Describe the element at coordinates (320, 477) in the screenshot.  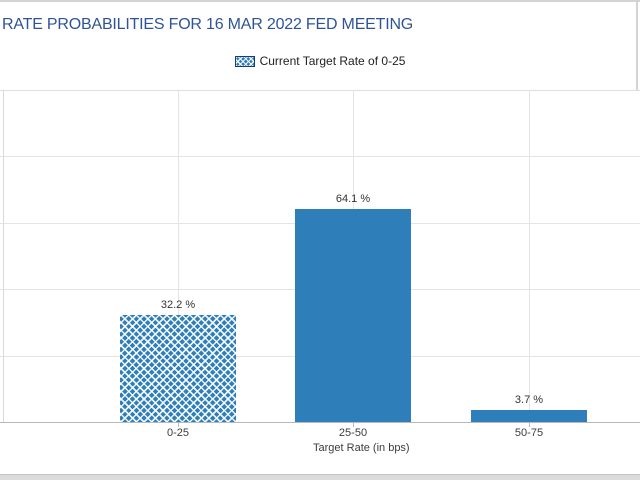
I see `widget-bottom-border` at that location.